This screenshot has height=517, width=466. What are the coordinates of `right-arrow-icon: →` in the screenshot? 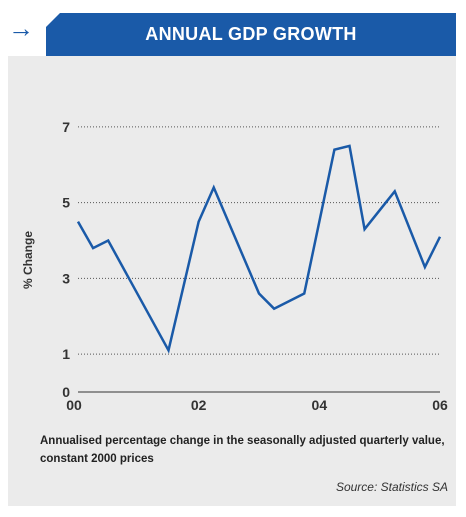 It's located at (21, 28).